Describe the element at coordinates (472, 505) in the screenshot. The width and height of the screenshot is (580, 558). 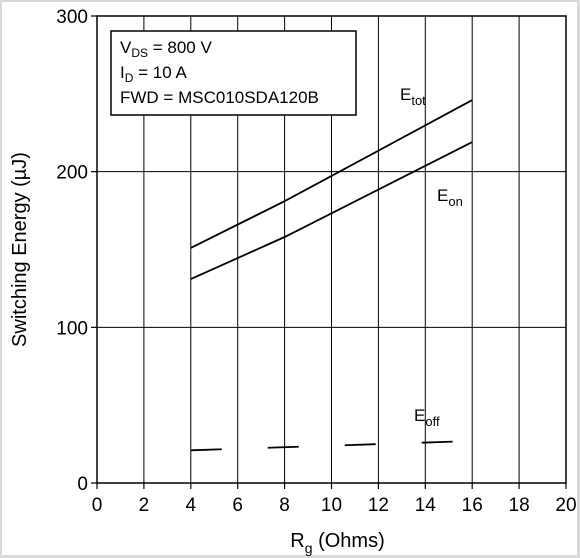
I see `x-tick-label: 16` at that location.